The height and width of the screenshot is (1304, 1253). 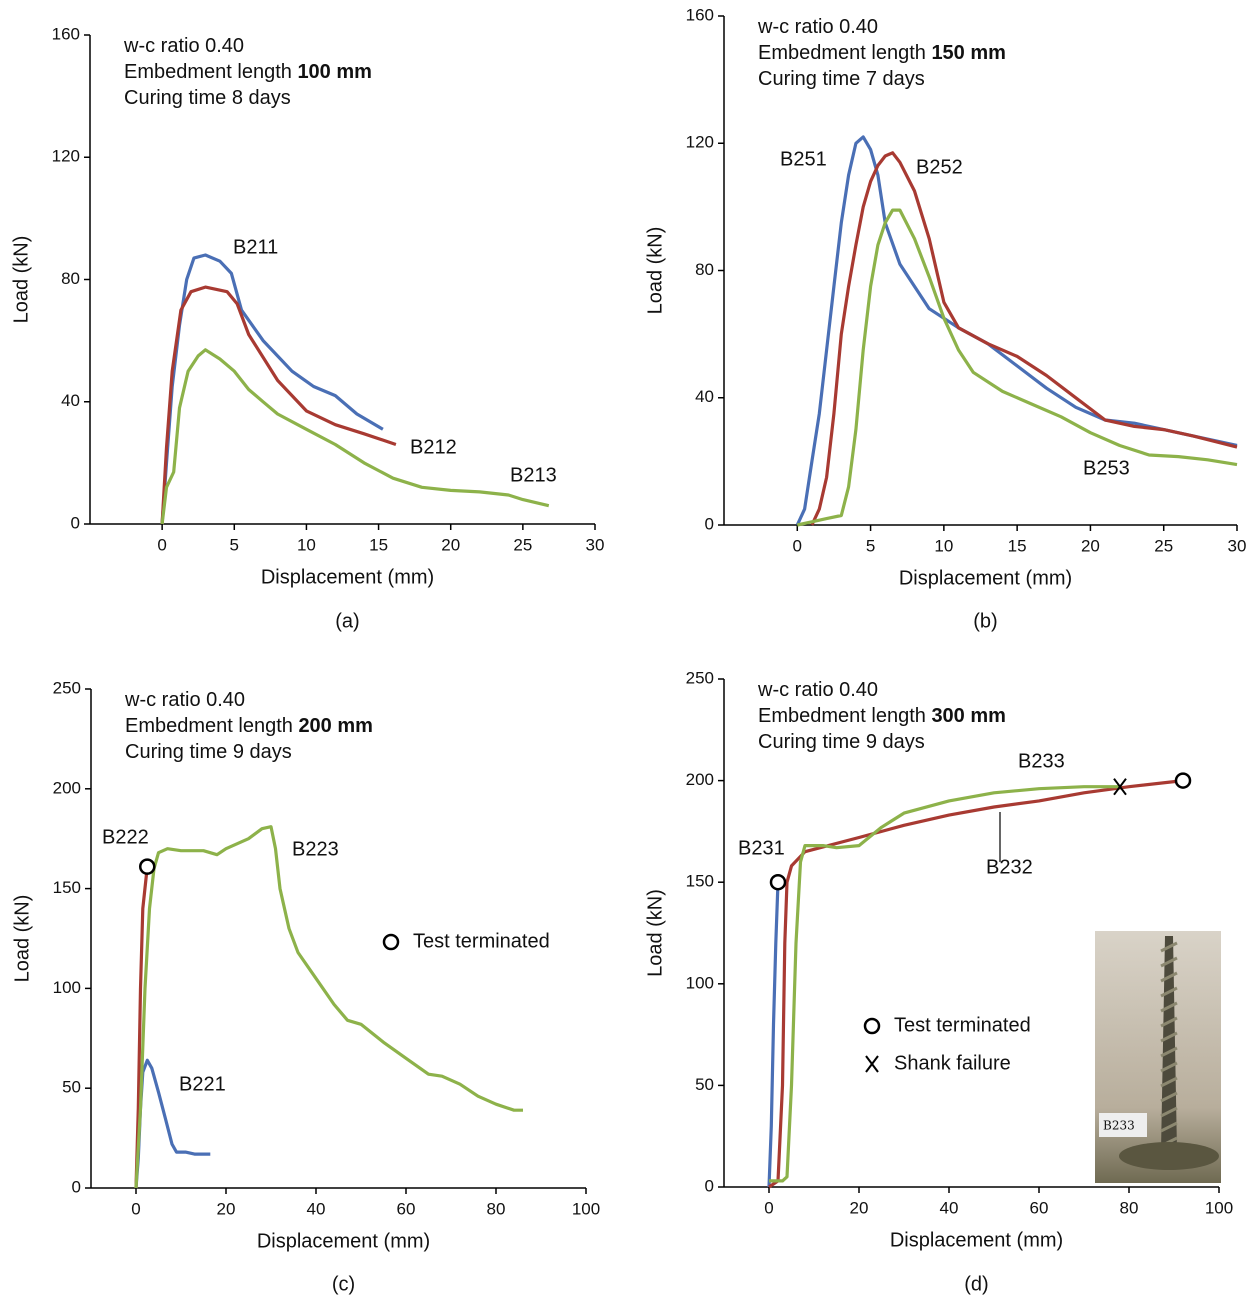 What do you see at coordinates (125, 837) in the screenshot?
I see `series-label: B222` at bounding box center [125, 837].